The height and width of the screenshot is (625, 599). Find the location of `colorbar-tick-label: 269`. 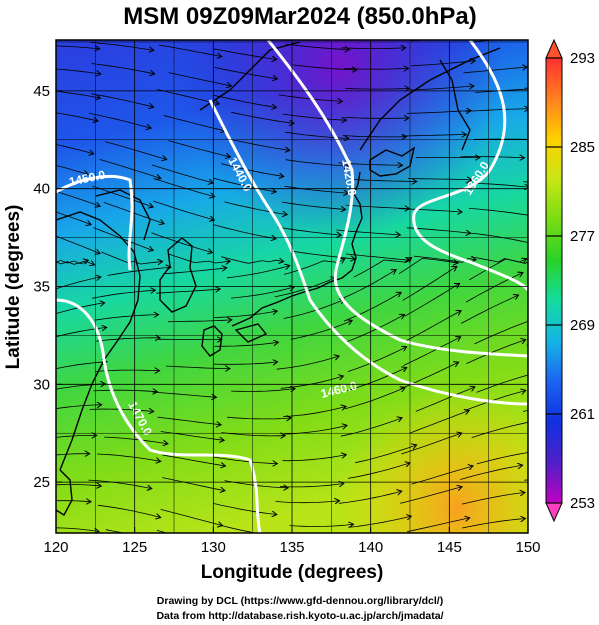

colorbar-tick-label: 269 is located at coordinates (582, 325).